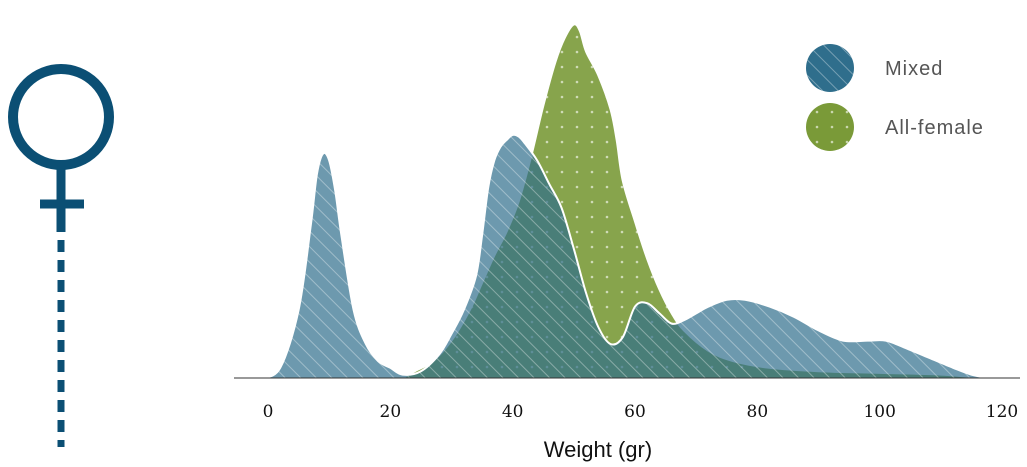 This screenshot has width=1027, height=467. What do you see at coordinates (268, 412) in the screenshot?
I see `x-tick-label: 0` at bounding box center [268, 412].